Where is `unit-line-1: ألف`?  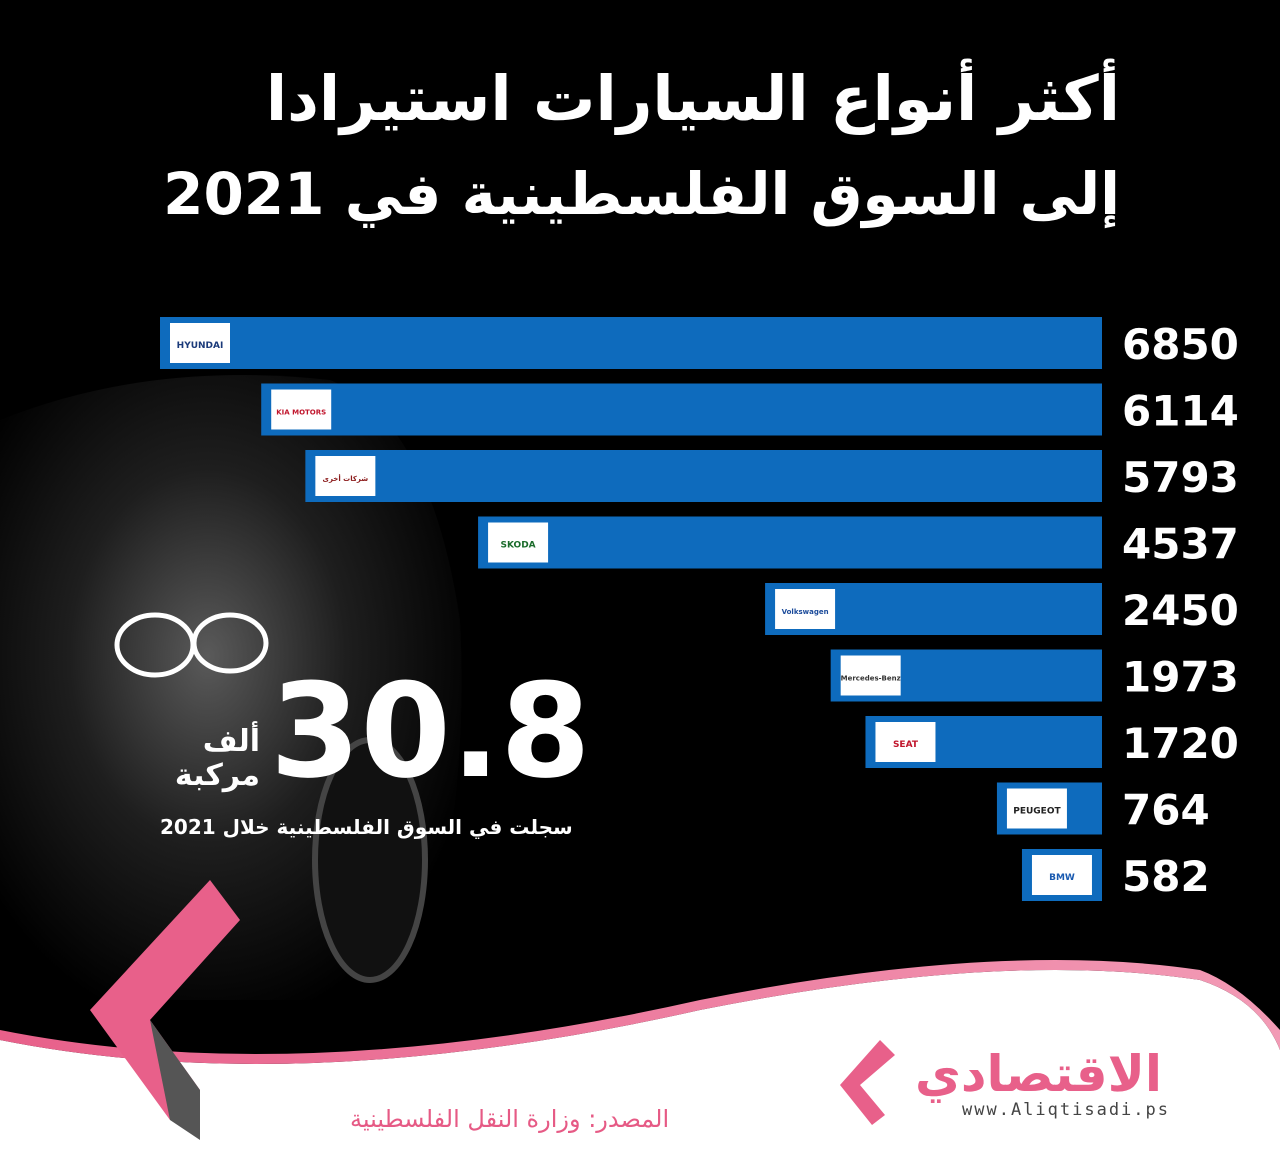 unit-line-1: ألف is located at coordinates (231, 741).